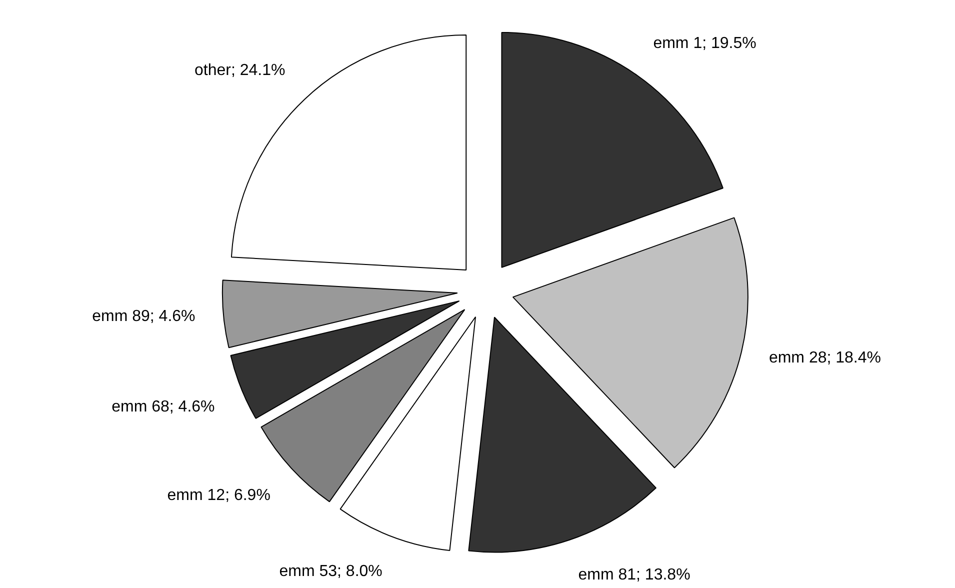 Image resolution: width=955 pixels, height=588 pixels. What do you see at coordinates (634, 575) in the screenshot?
I see `slice-label: emm 81; 13.8%` at bounding box center [634, 575].